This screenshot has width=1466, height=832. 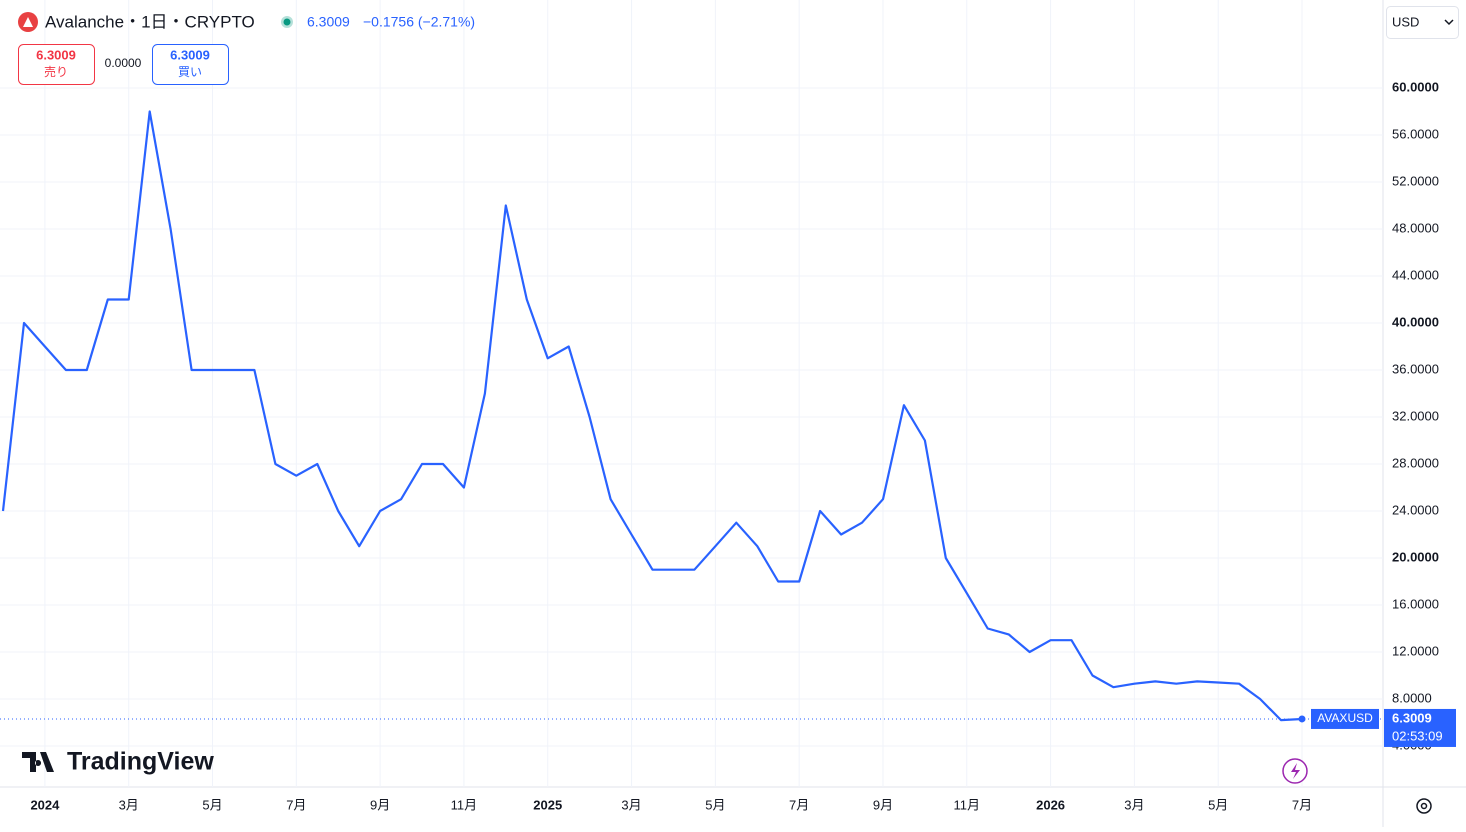 I want to click on buy-price: 6.3009, so click(x=190, y=54).